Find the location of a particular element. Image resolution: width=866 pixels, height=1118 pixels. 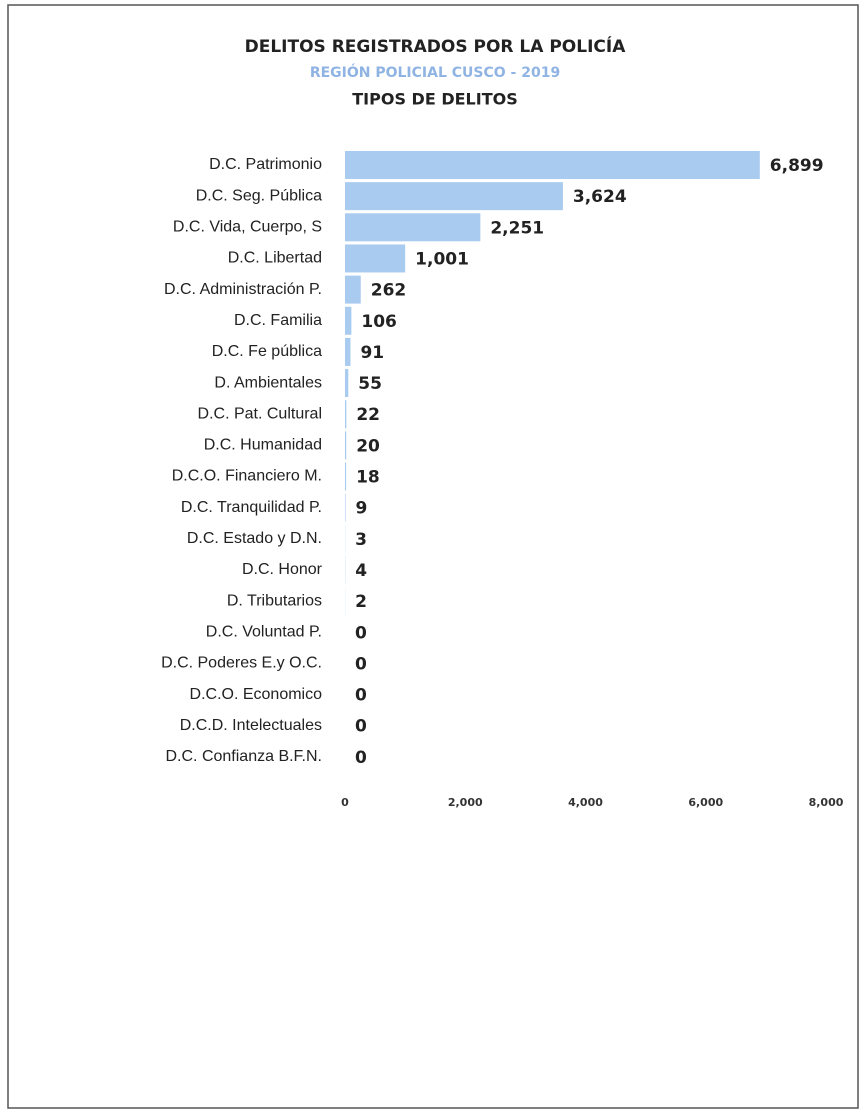

value-label: 18 is located at coordinates (368, 478).